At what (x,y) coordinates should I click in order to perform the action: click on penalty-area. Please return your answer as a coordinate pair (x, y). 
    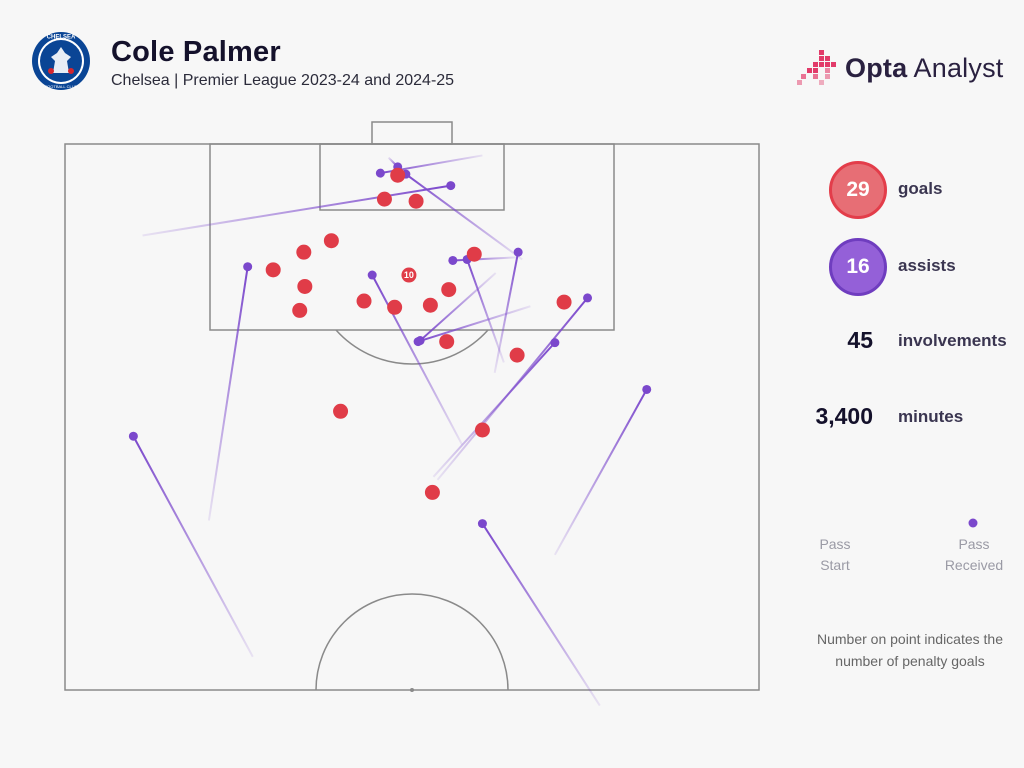
    Looking at the image, I should click on (412, 237).